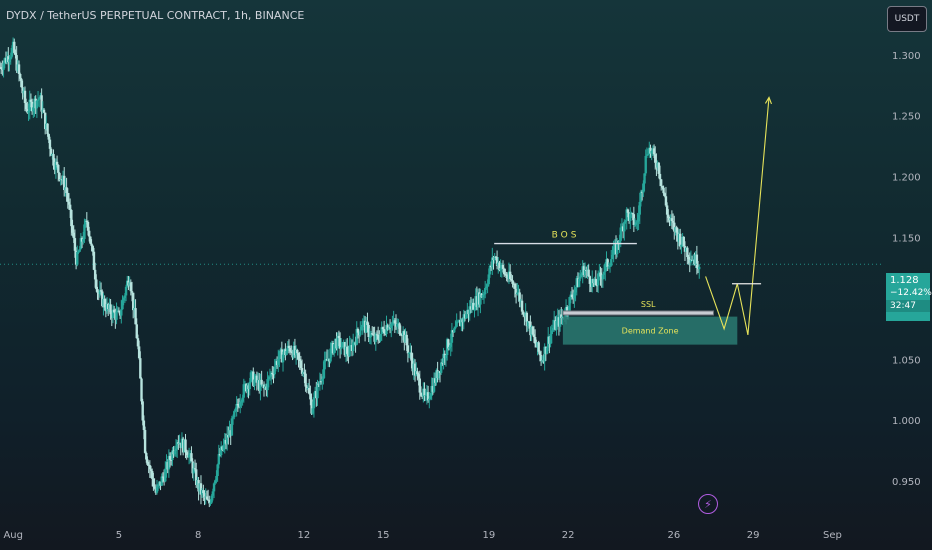 This screenshot has height=550, width=932. I want to click on last-price: 1.128, so click(904, 280).